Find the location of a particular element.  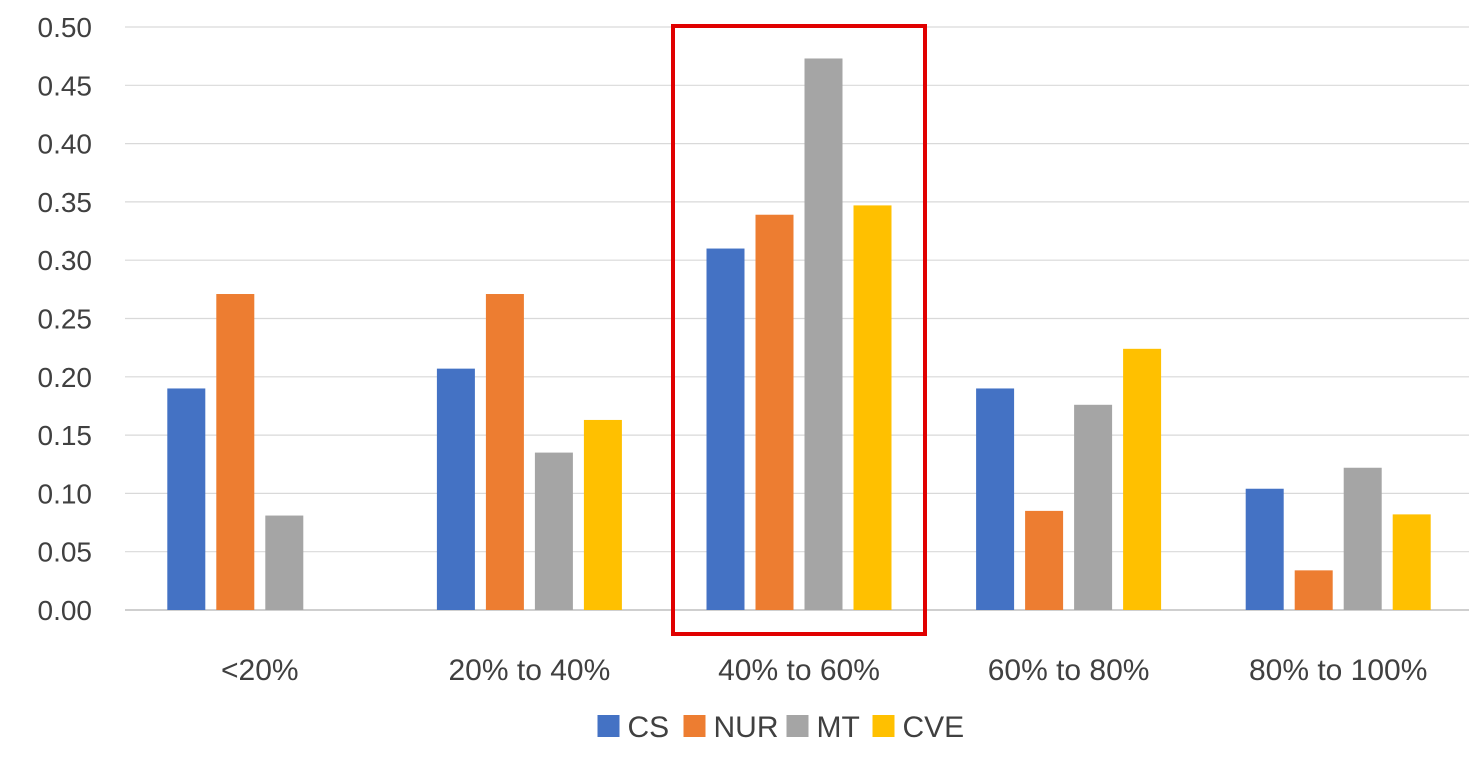

y-tick-label: 0.20 is located at coordinates (65, 377).